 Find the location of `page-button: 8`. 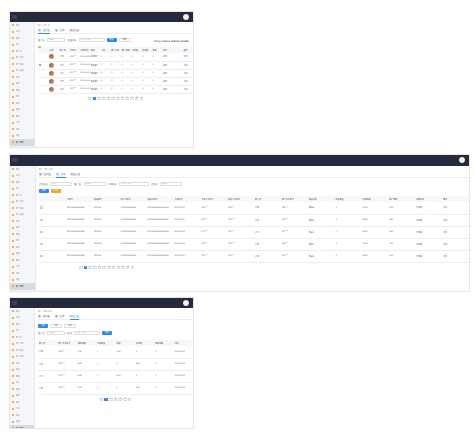

page-button: 8 is located at coordinates (118, 267).